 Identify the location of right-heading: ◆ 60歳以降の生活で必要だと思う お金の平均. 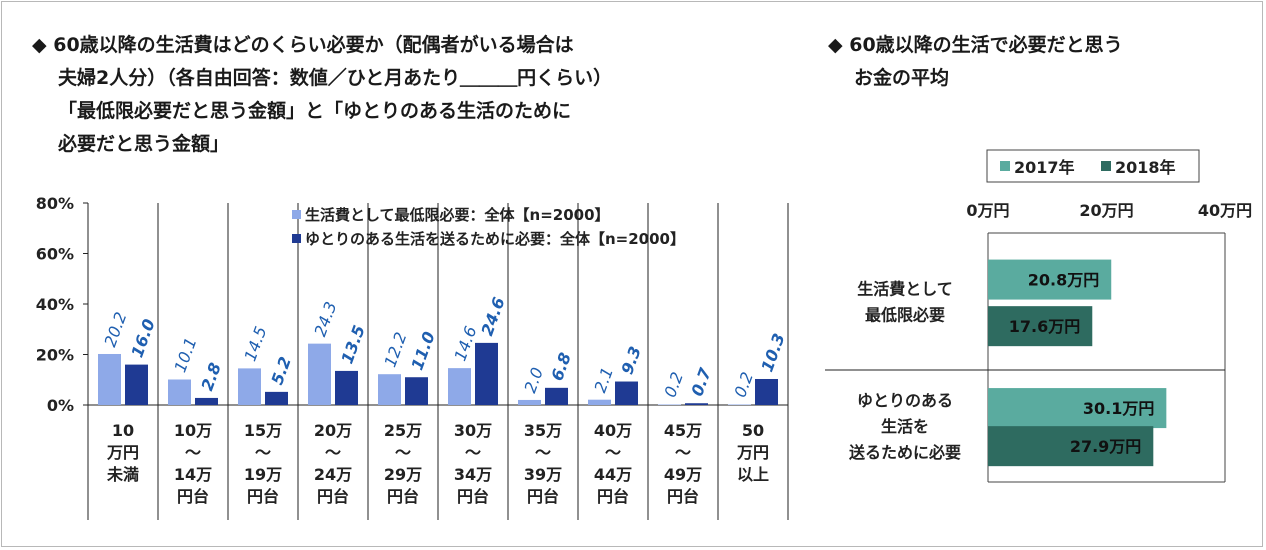
(975, 62).